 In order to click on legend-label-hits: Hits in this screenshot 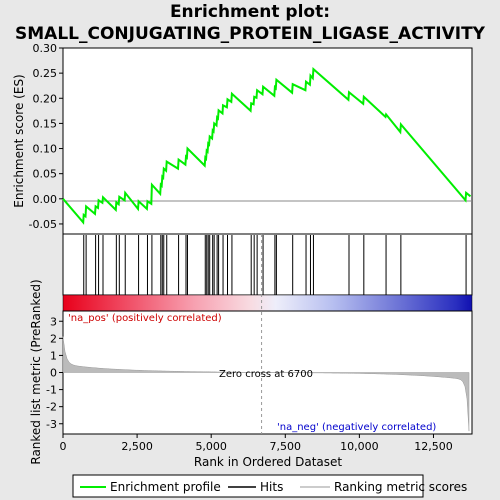, I will do `click(271, 487)`.